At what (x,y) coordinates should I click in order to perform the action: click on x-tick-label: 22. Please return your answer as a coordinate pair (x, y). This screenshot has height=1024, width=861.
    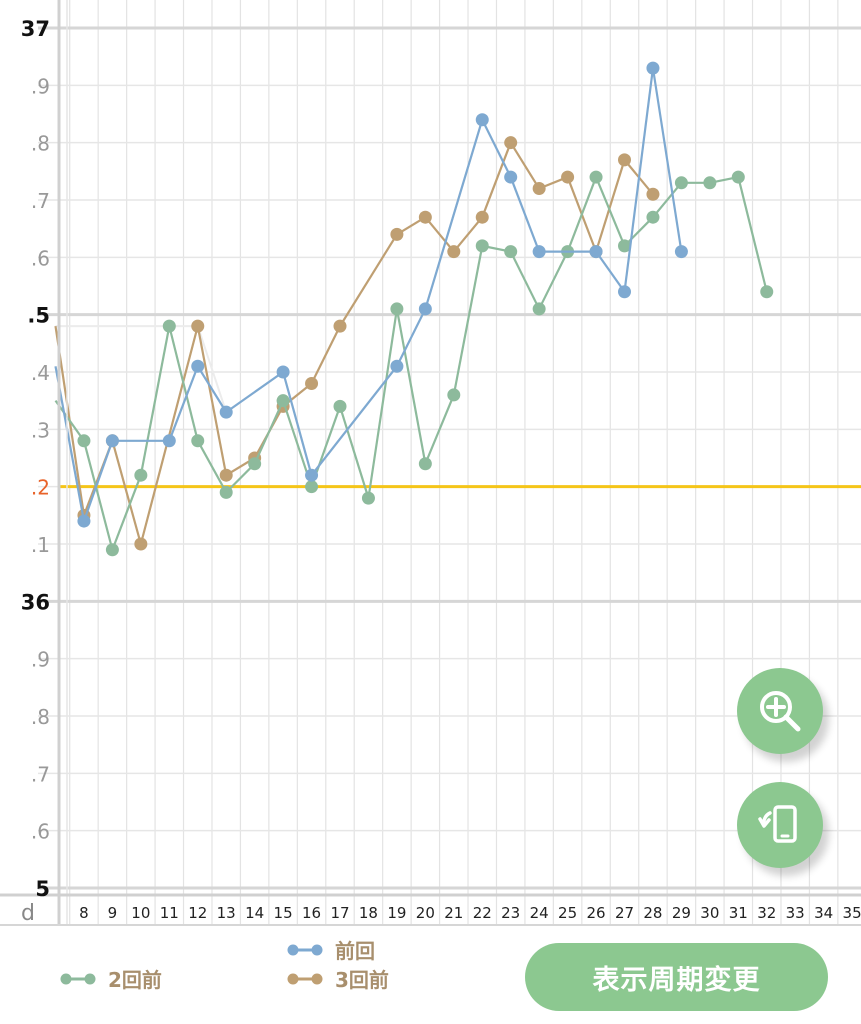
    Looking at the image, I should click on (482, 913).